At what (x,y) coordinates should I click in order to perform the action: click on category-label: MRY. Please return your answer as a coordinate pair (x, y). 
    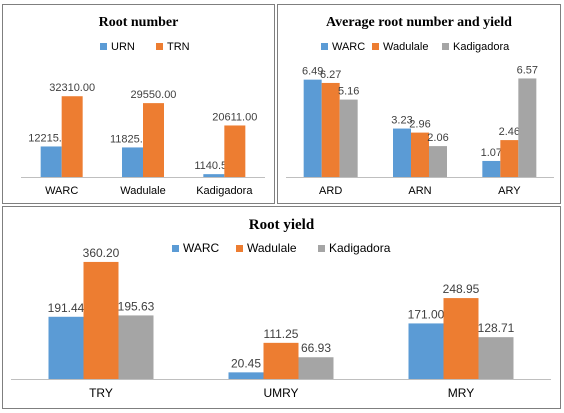
    Looking at the image, I should click on (461, 393).